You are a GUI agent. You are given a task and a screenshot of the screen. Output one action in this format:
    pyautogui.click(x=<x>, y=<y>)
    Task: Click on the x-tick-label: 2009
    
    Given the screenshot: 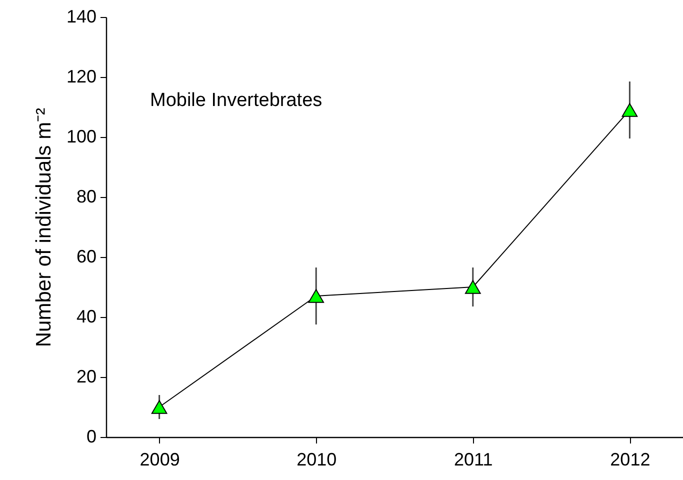 What is the action you would take?
    pyautogui.click(x=160, y=460)
    